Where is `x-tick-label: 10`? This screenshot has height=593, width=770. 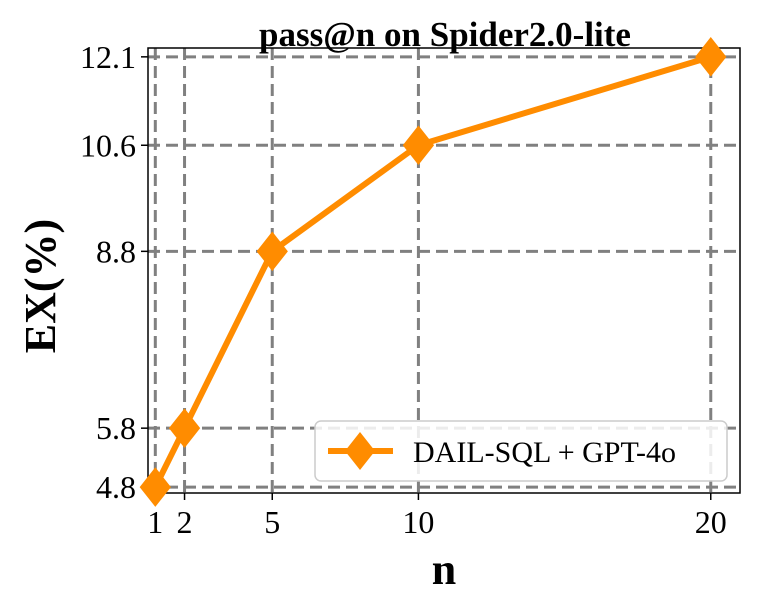 x-tick-label: 10 is located at coordinates (418, 522).